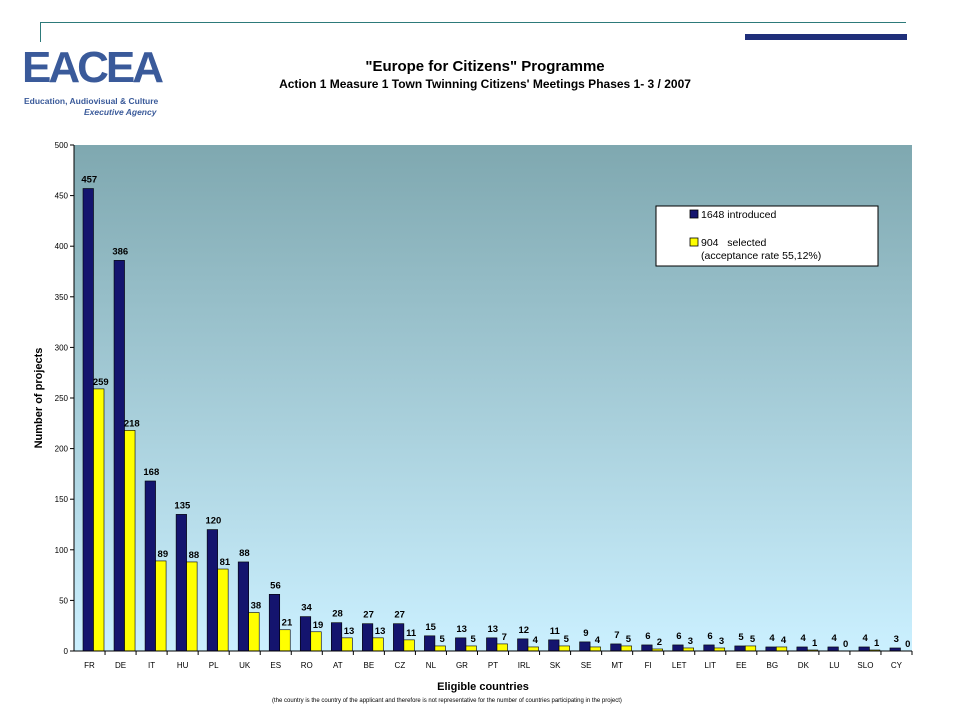 This screenshot has height=720, width=960. What do you see at coordinates (865, 665) in the screenshot?
I see `x-tick-label: SLO` at bounding box center [865, 665].